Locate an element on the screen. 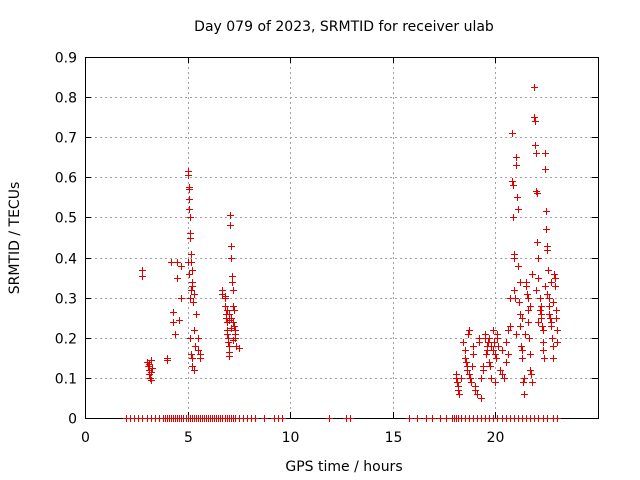 This screenshot has width=640, height=480. y-tick-label: 0.6 is located at coordinates (66, 179).